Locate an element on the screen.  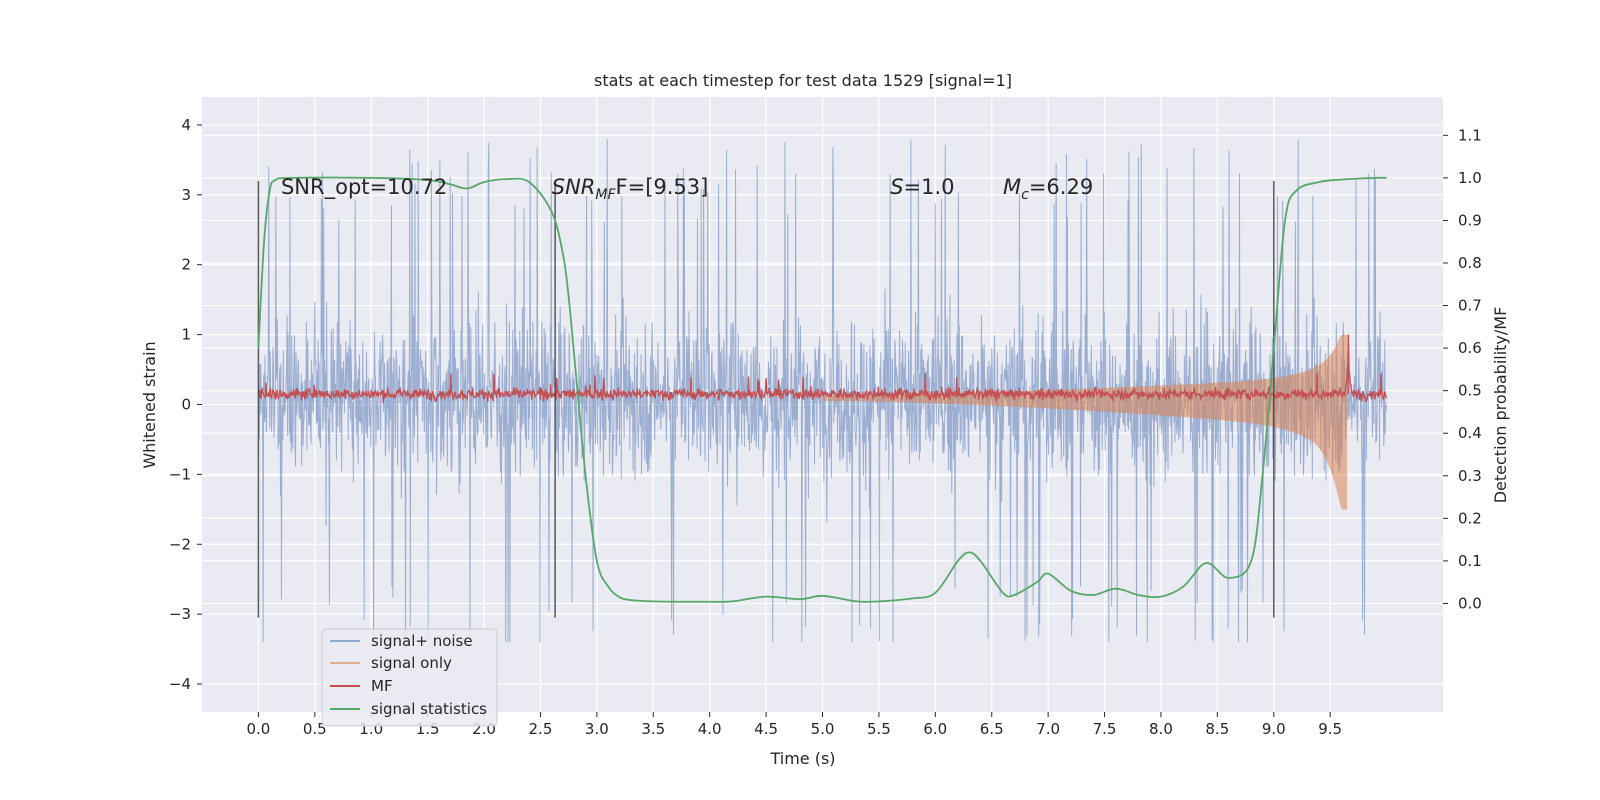
x-tick-label-17: 8.5 is located at coordinates (1217, 729).